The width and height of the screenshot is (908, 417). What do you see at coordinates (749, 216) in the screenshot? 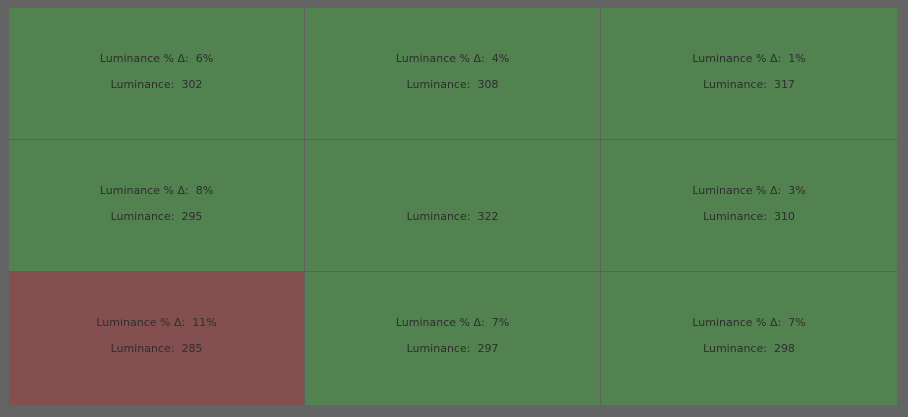
I see `luminance-value-label: Luminance: 310` at bounding box center [749, 216].